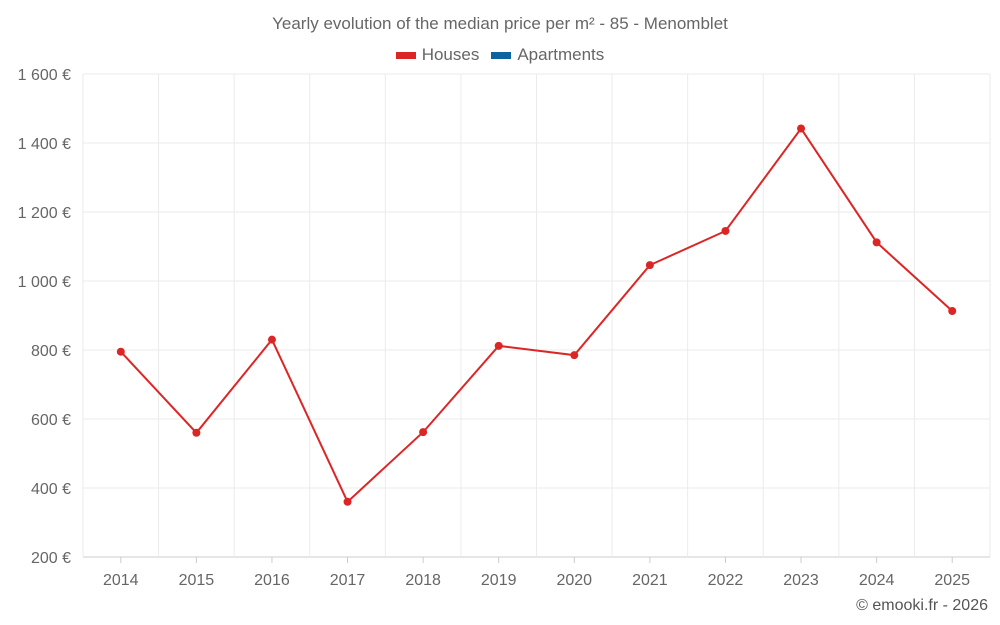  I want to click on legend: Houses Apartments, so click(500, 55).